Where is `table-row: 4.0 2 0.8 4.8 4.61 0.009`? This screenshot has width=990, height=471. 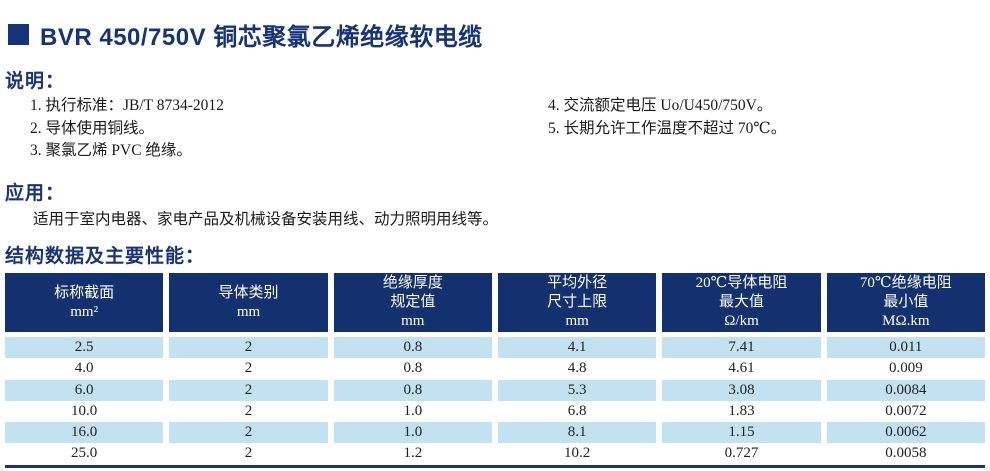
table-row: 4.0 2 0.8 4.8 4.61 0.009 is located at coordinates (495, 369).